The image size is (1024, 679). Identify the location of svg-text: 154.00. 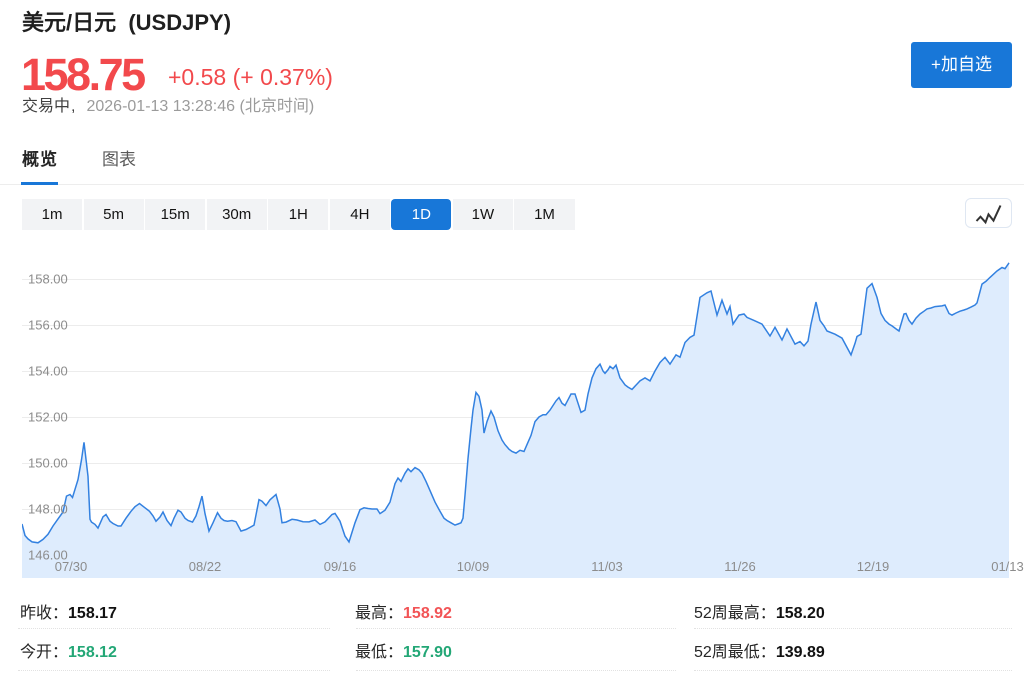
(48, 371).